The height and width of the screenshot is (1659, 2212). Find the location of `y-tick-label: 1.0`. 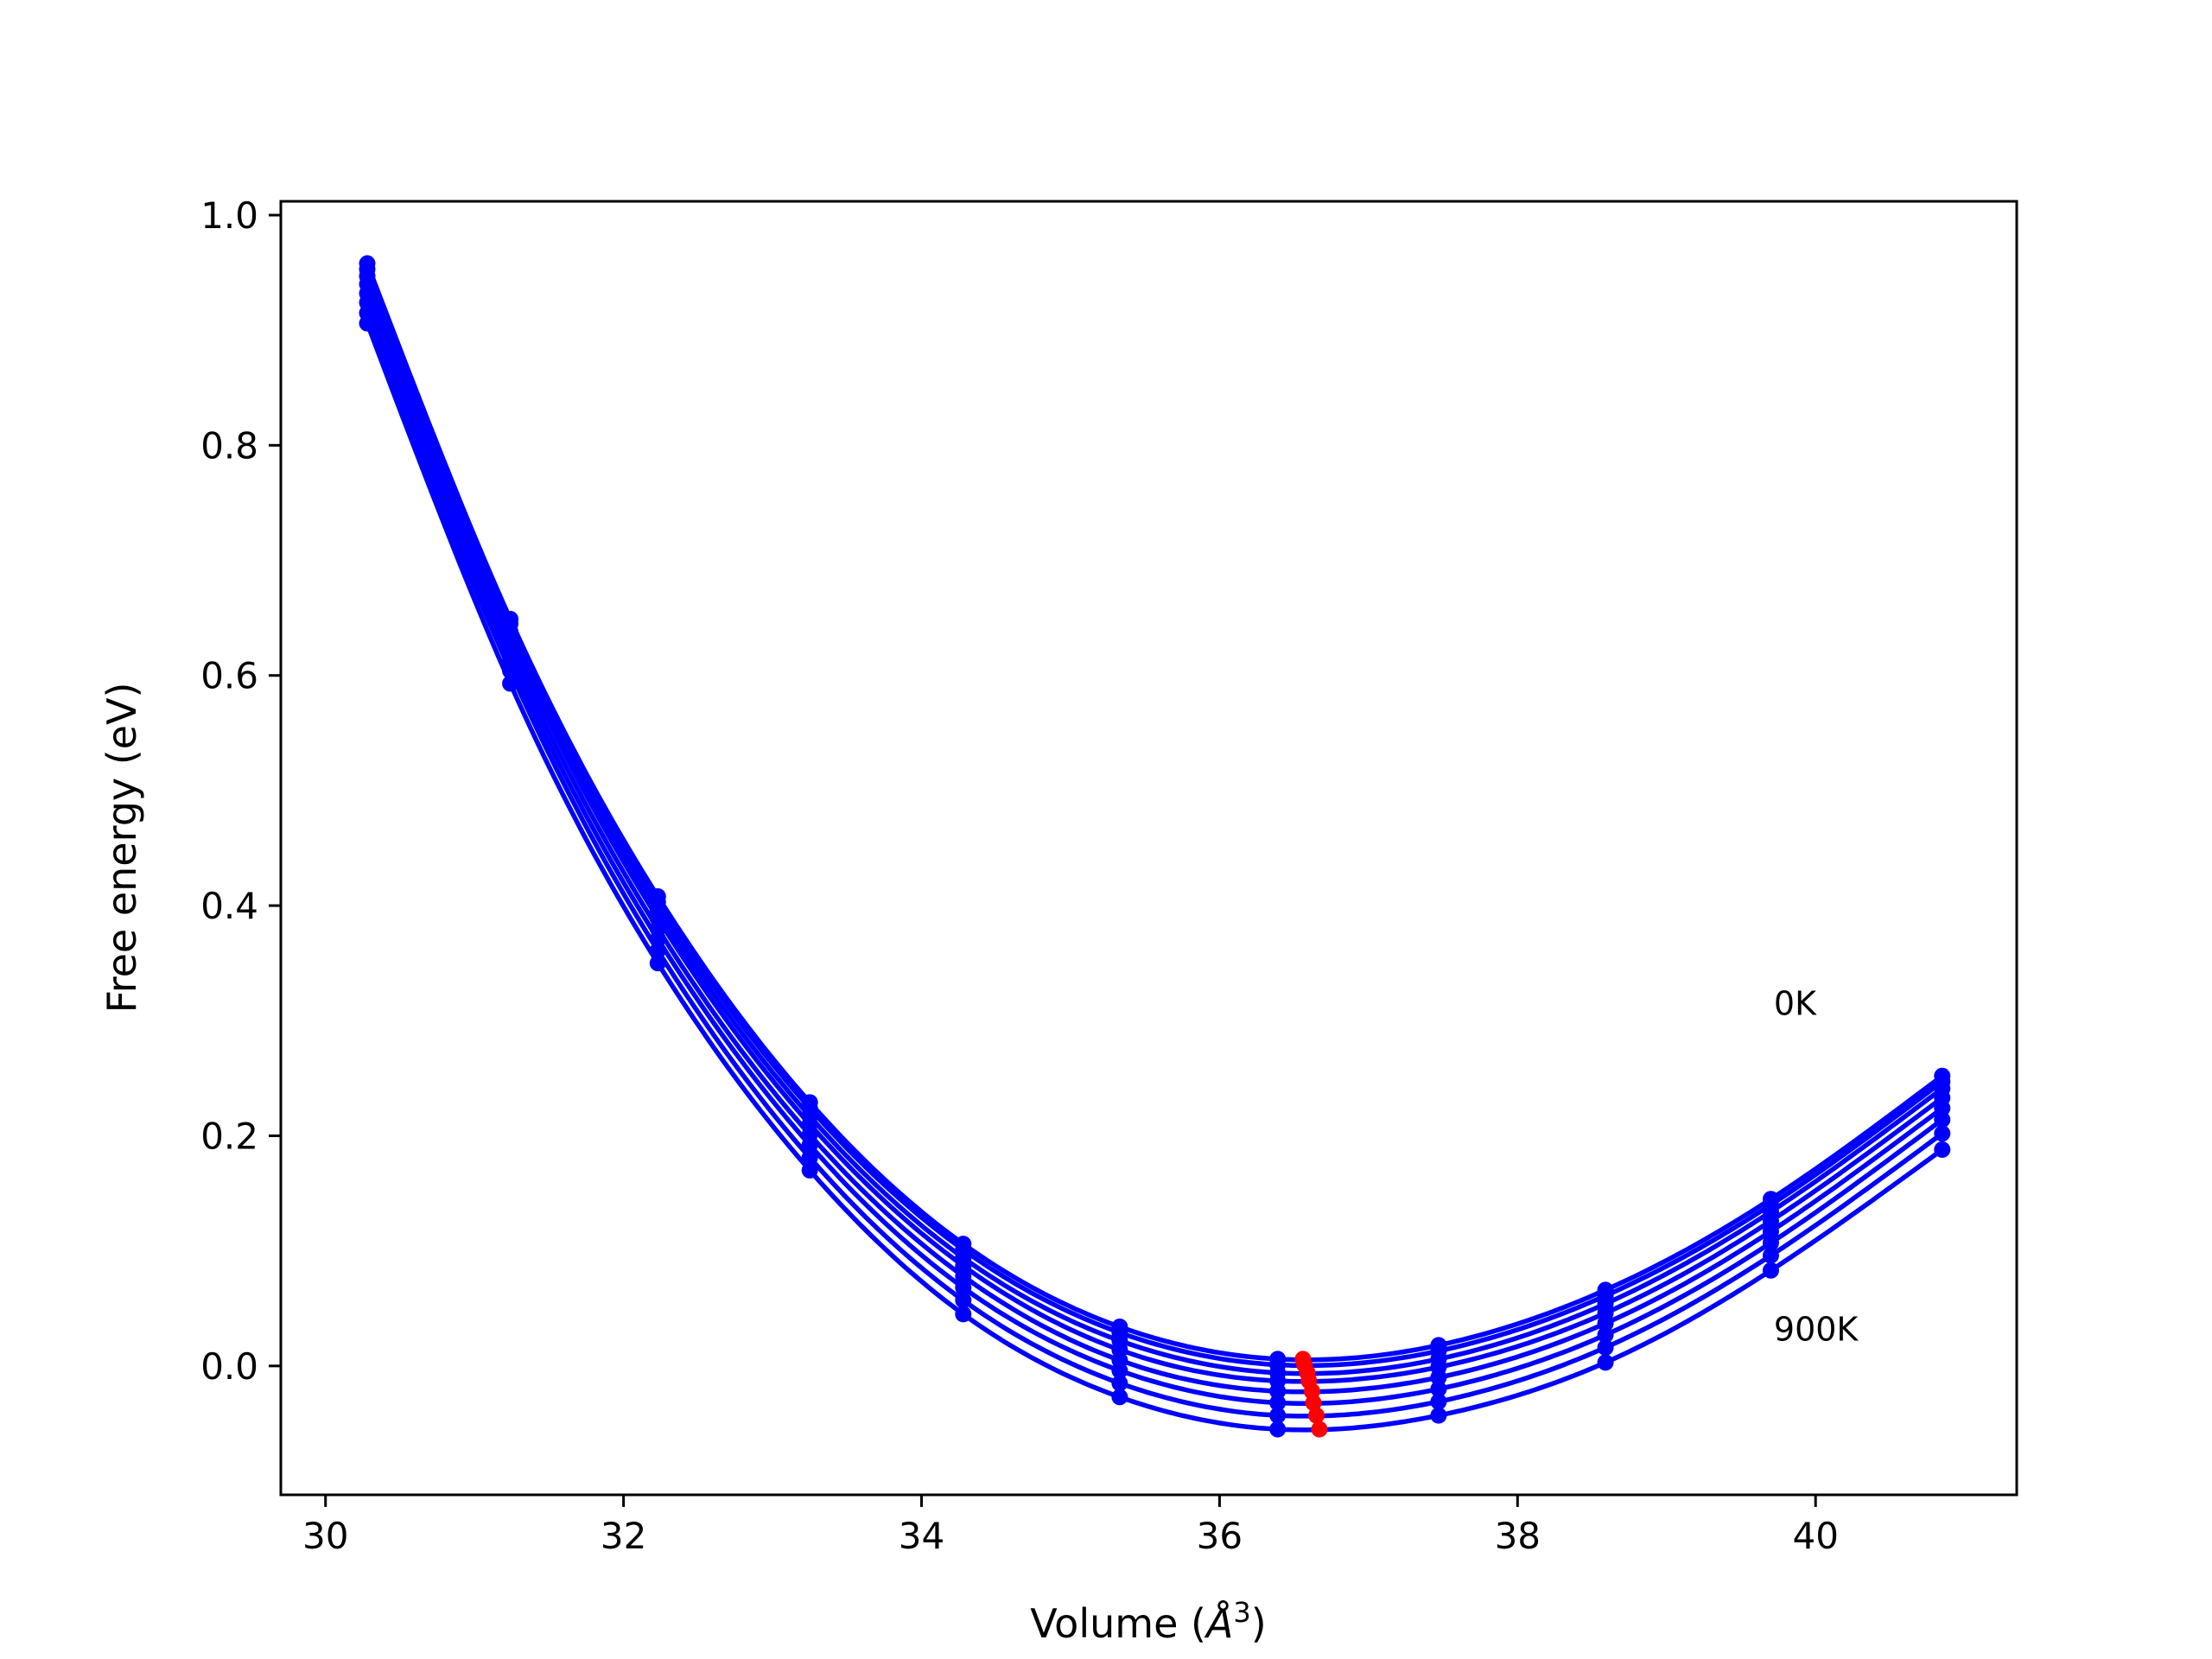

y-tick-label: 1.0 is located at coordinates (229, 215).